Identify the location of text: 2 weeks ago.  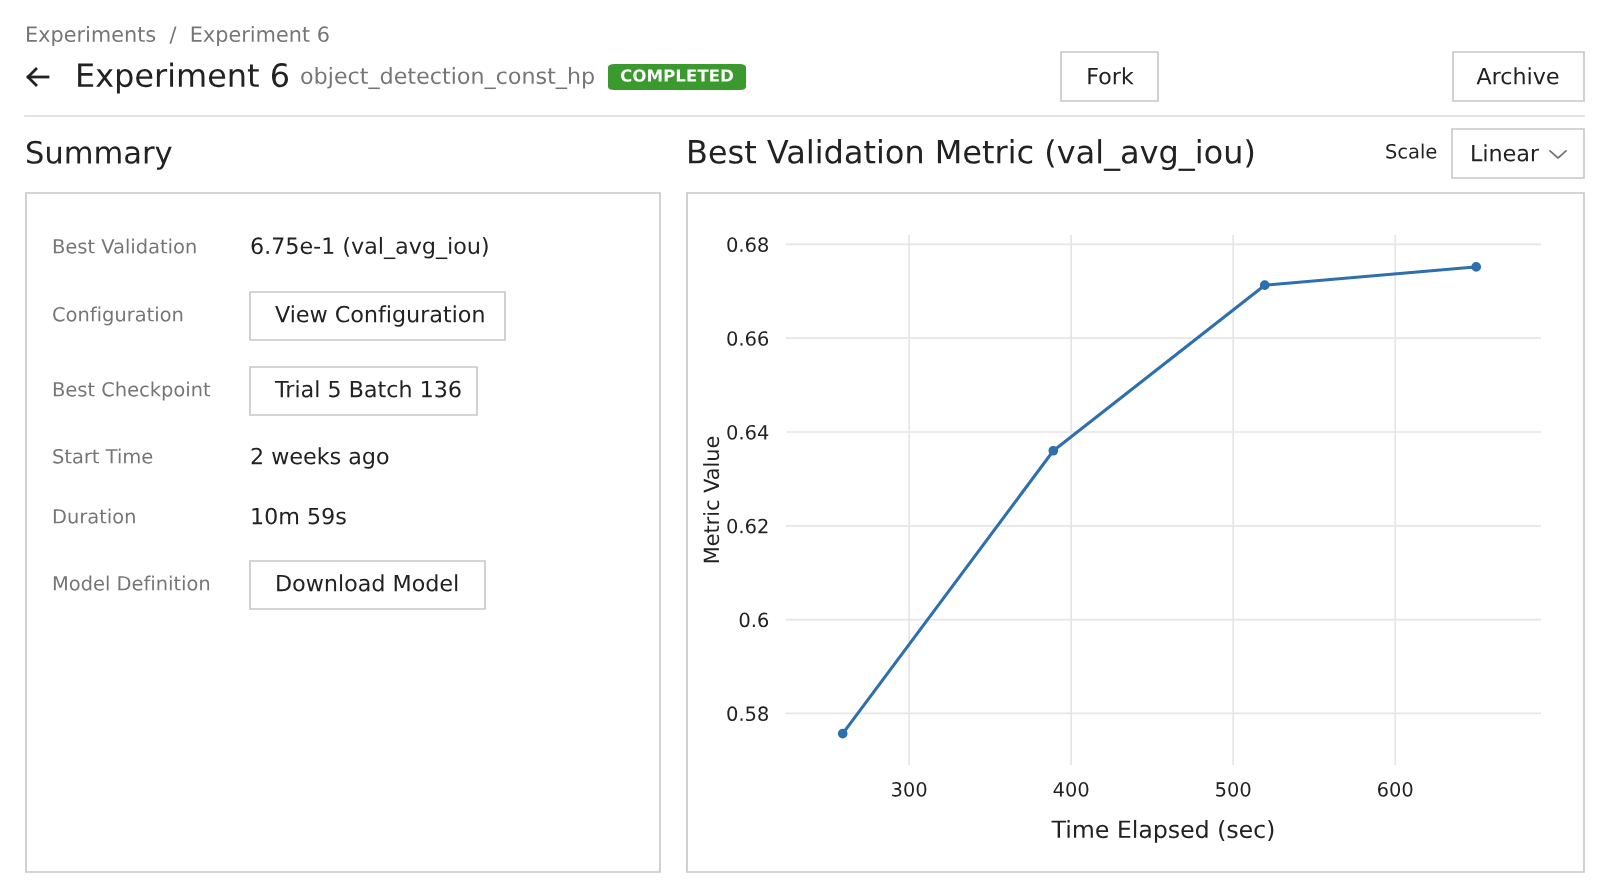
(320, 458).